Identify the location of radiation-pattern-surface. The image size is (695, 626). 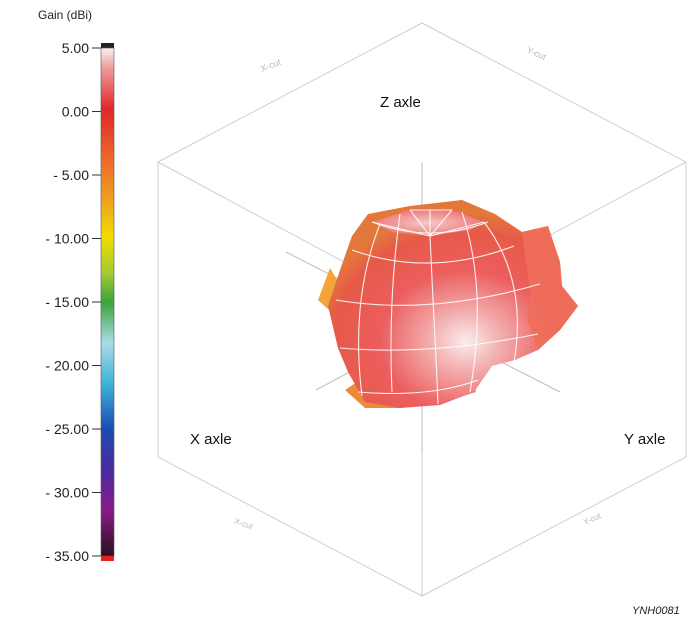
(448, 304).